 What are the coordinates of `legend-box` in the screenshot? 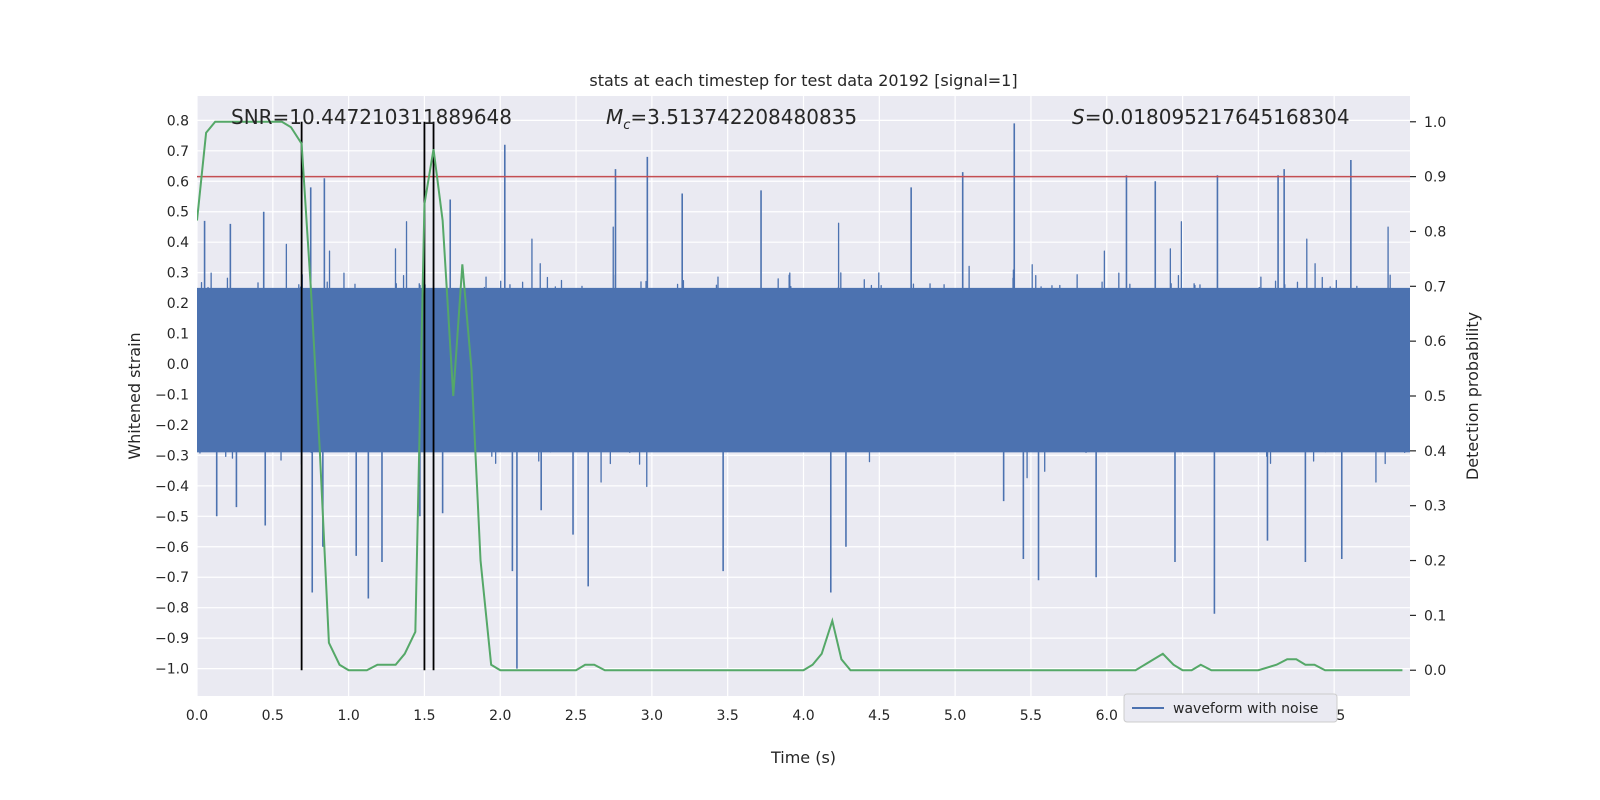 It's located at (1230, 708).